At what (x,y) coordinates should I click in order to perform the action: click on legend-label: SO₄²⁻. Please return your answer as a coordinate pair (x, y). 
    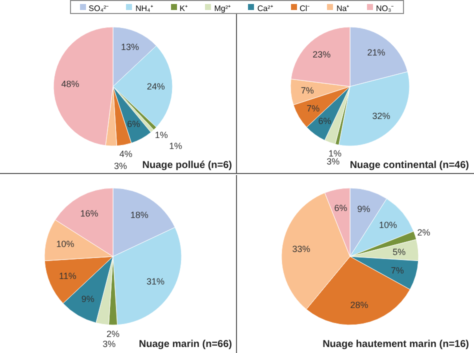
    Looking at the image, I should click on (99, 7).